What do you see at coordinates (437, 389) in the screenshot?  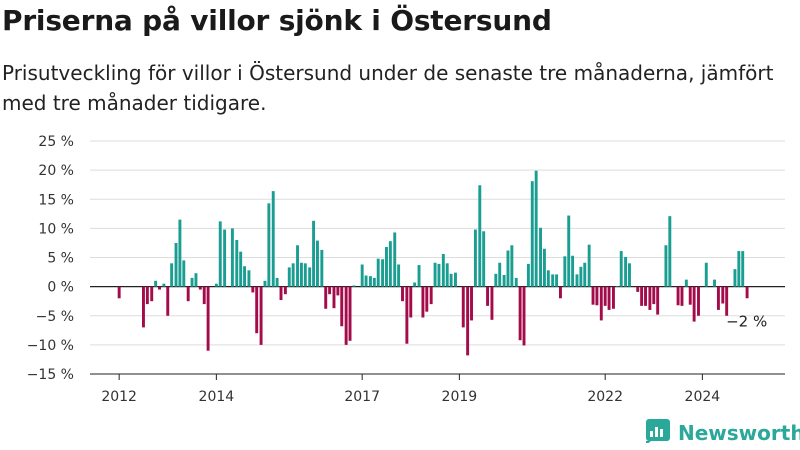 I see `x-axis: 2012 2014 2017 2019 2022 2024` at bounding box center [437, 389].